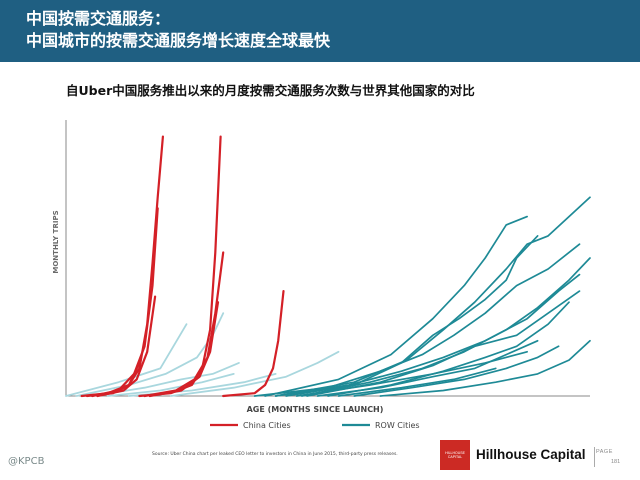 This screenshot has height=480, width=640. I want to click on slide-title: 中国按需交通服务： 中国城市的按需交通服务增长速度全球最快, so click(178, 30).